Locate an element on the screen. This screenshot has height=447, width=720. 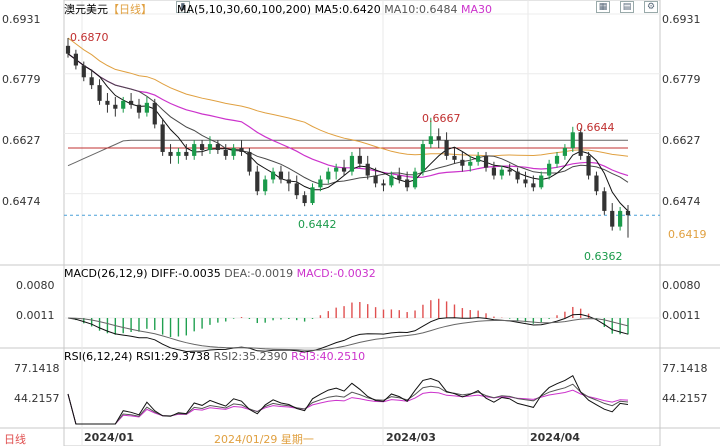
macd-dea-line is located at coordinates (348, 334).